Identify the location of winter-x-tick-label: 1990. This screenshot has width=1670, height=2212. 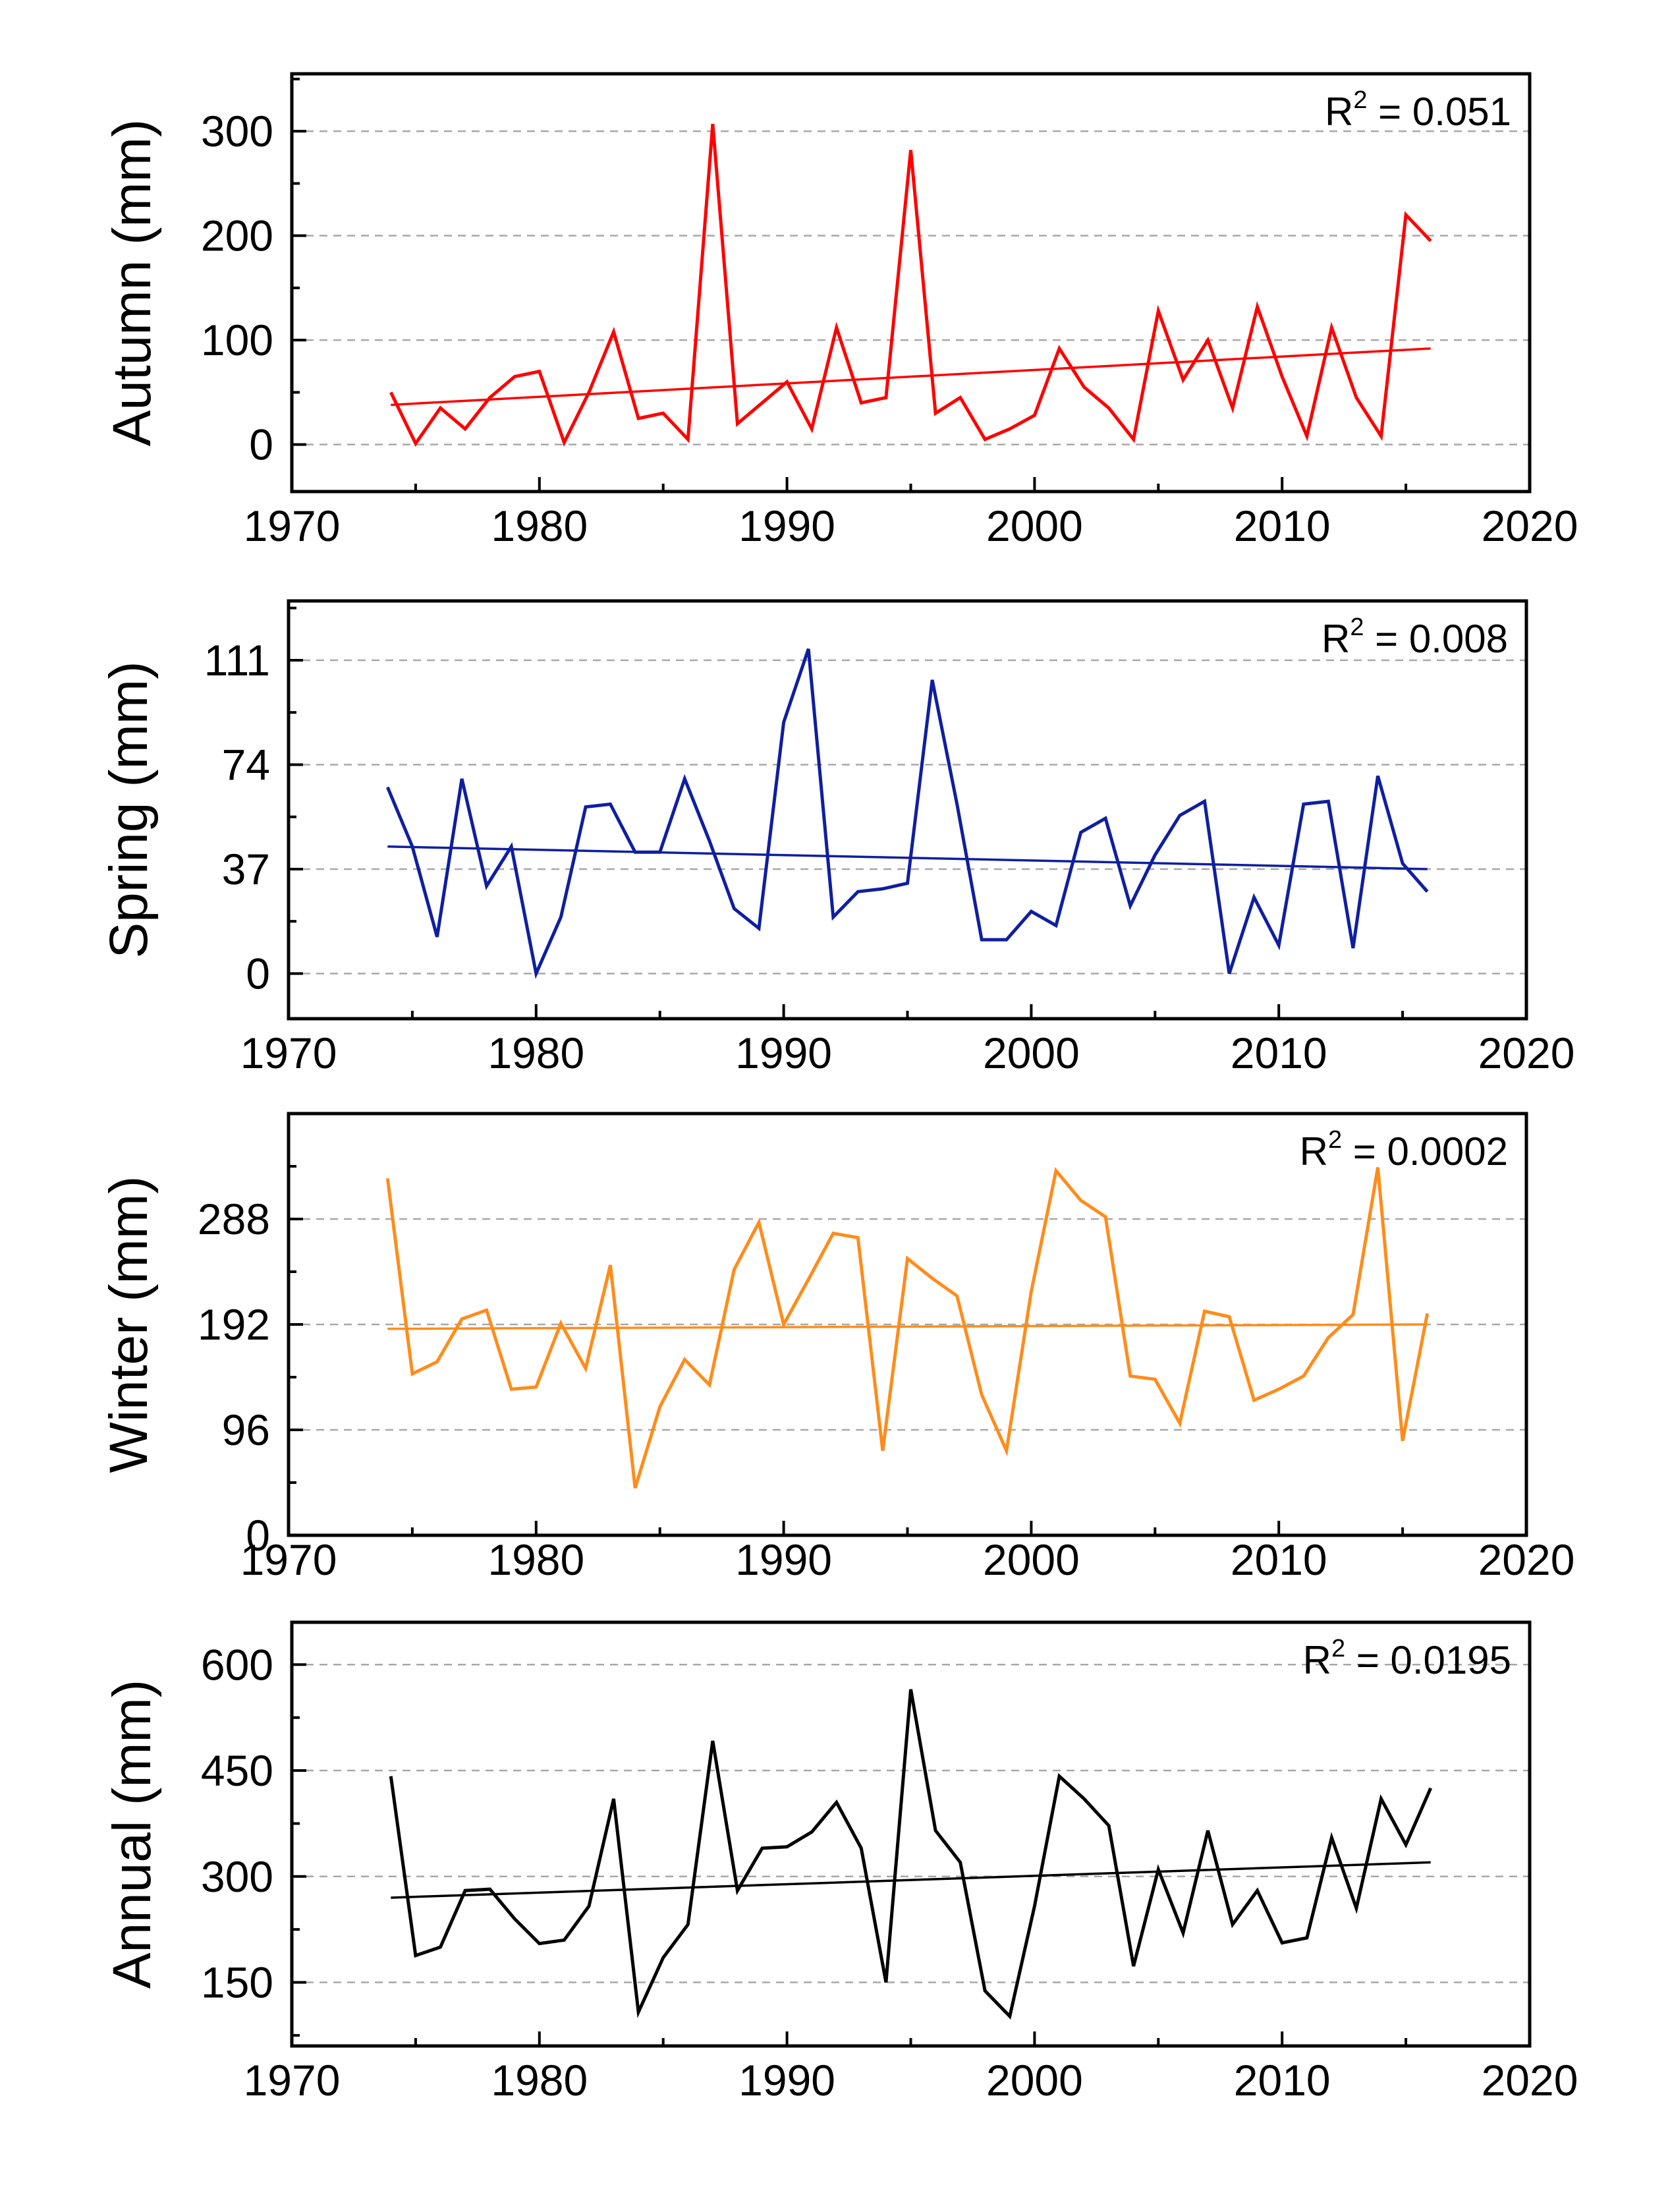
(784, 1559).